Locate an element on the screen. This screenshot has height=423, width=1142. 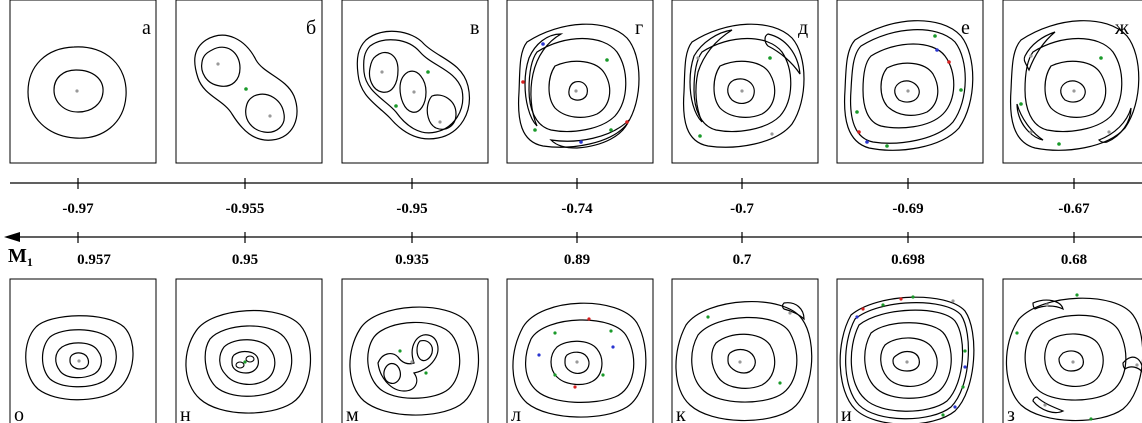
tick-label: -0.95 is located at coordinates (411, 209).